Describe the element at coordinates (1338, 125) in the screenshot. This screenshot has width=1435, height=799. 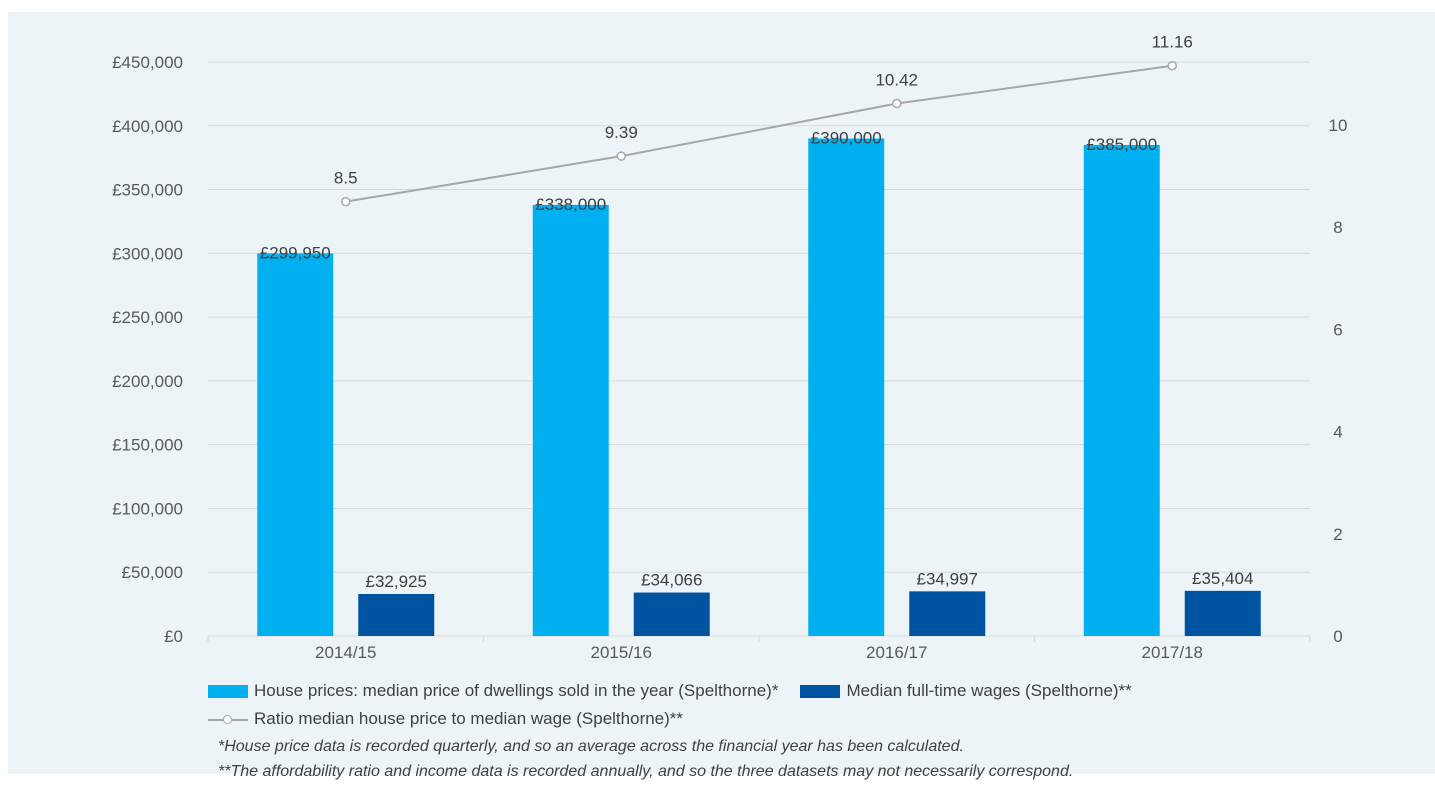
I see `y-right-tick-label: 10` at that location.